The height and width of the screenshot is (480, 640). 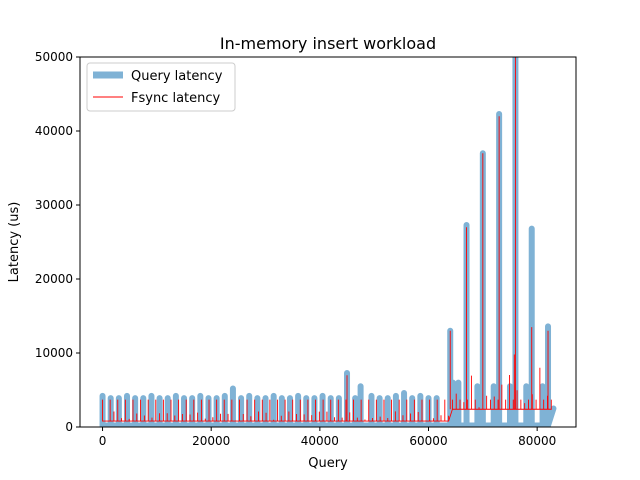 I want to click on y-tick-label: 30000, so click(x=54, y=205).